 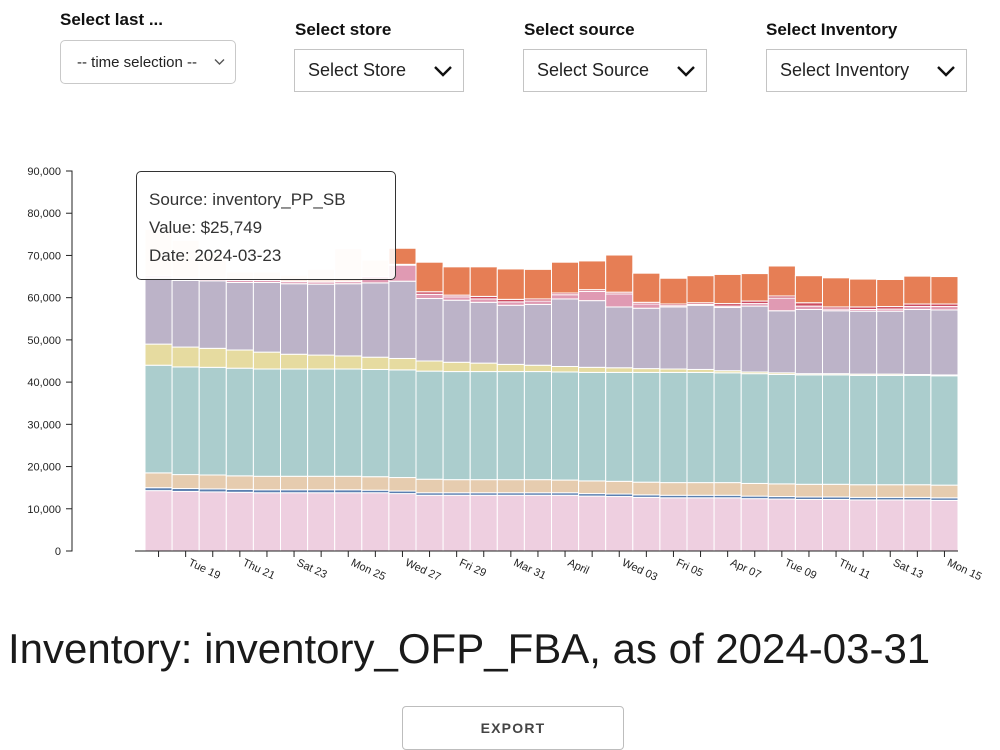 What do you see at coordinates (379, 70) in the screenshot?
I see `store-dropdown: Select Store` at bounding box center [379, 70].